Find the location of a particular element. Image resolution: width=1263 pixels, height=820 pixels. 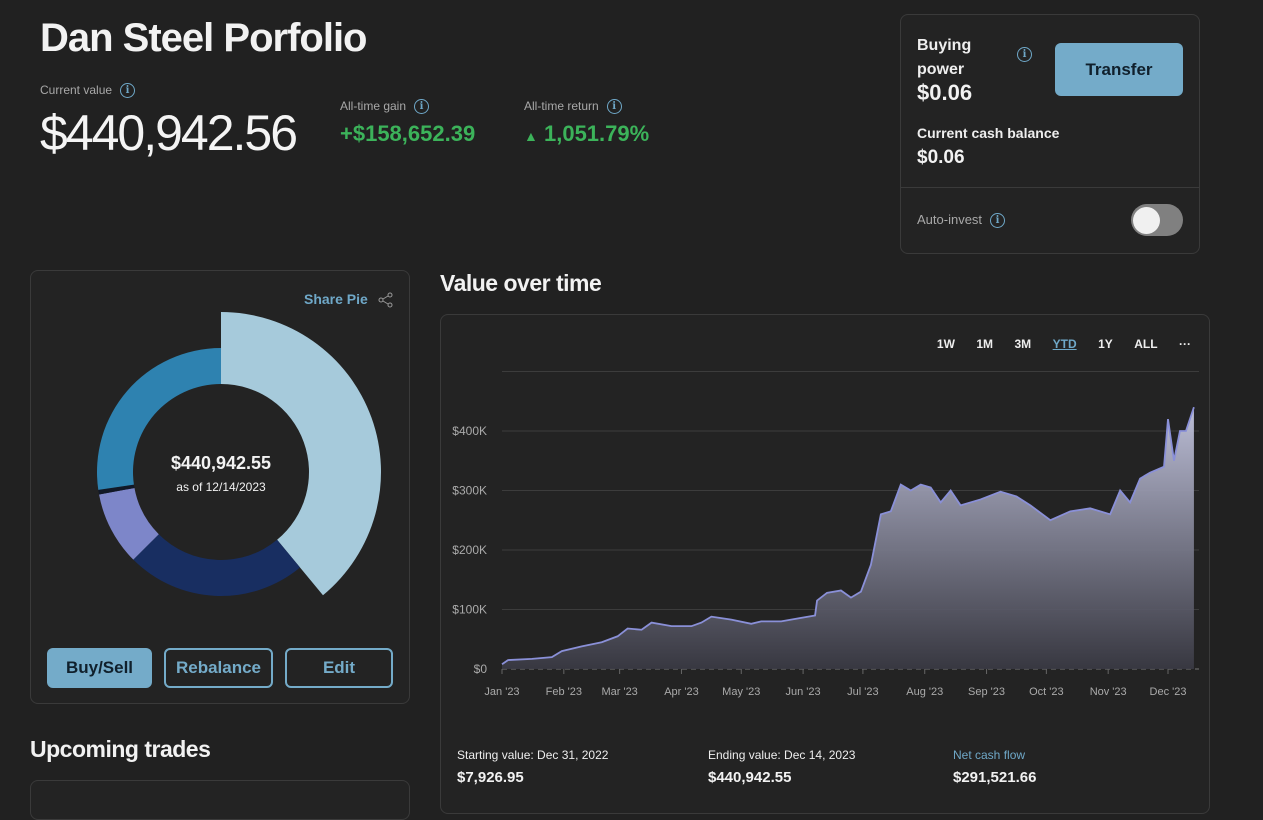

auto-invest-toggle is located at coordinates (1157, 220).